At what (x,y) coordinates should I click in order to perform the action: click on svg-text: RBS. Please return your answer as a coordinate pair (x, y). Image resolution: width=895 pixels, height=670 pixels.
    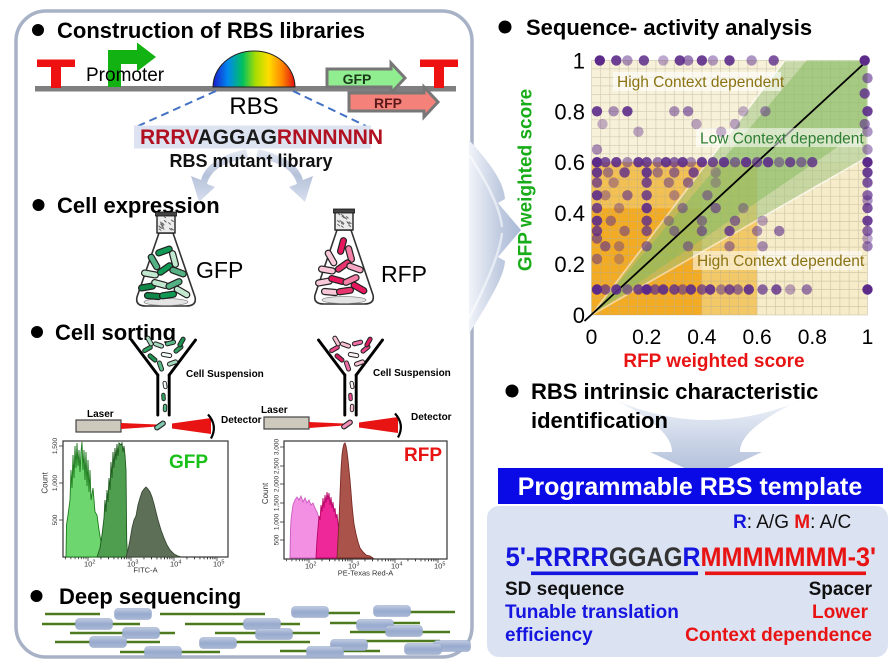
    Looking at the image, I should click on (253, 106).